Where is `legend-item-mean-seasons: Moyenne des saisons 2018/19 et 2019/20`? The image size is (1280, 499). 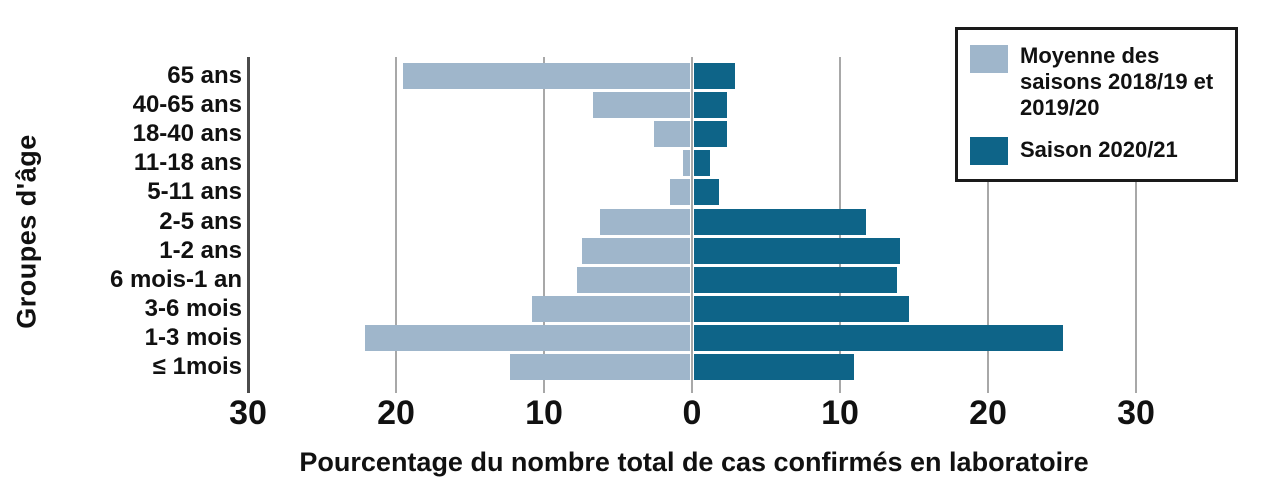
legend-item-mean-seasons: Moyenne des saisons 2018/19 et 2019/20 is located at coordinates (1096, 82).